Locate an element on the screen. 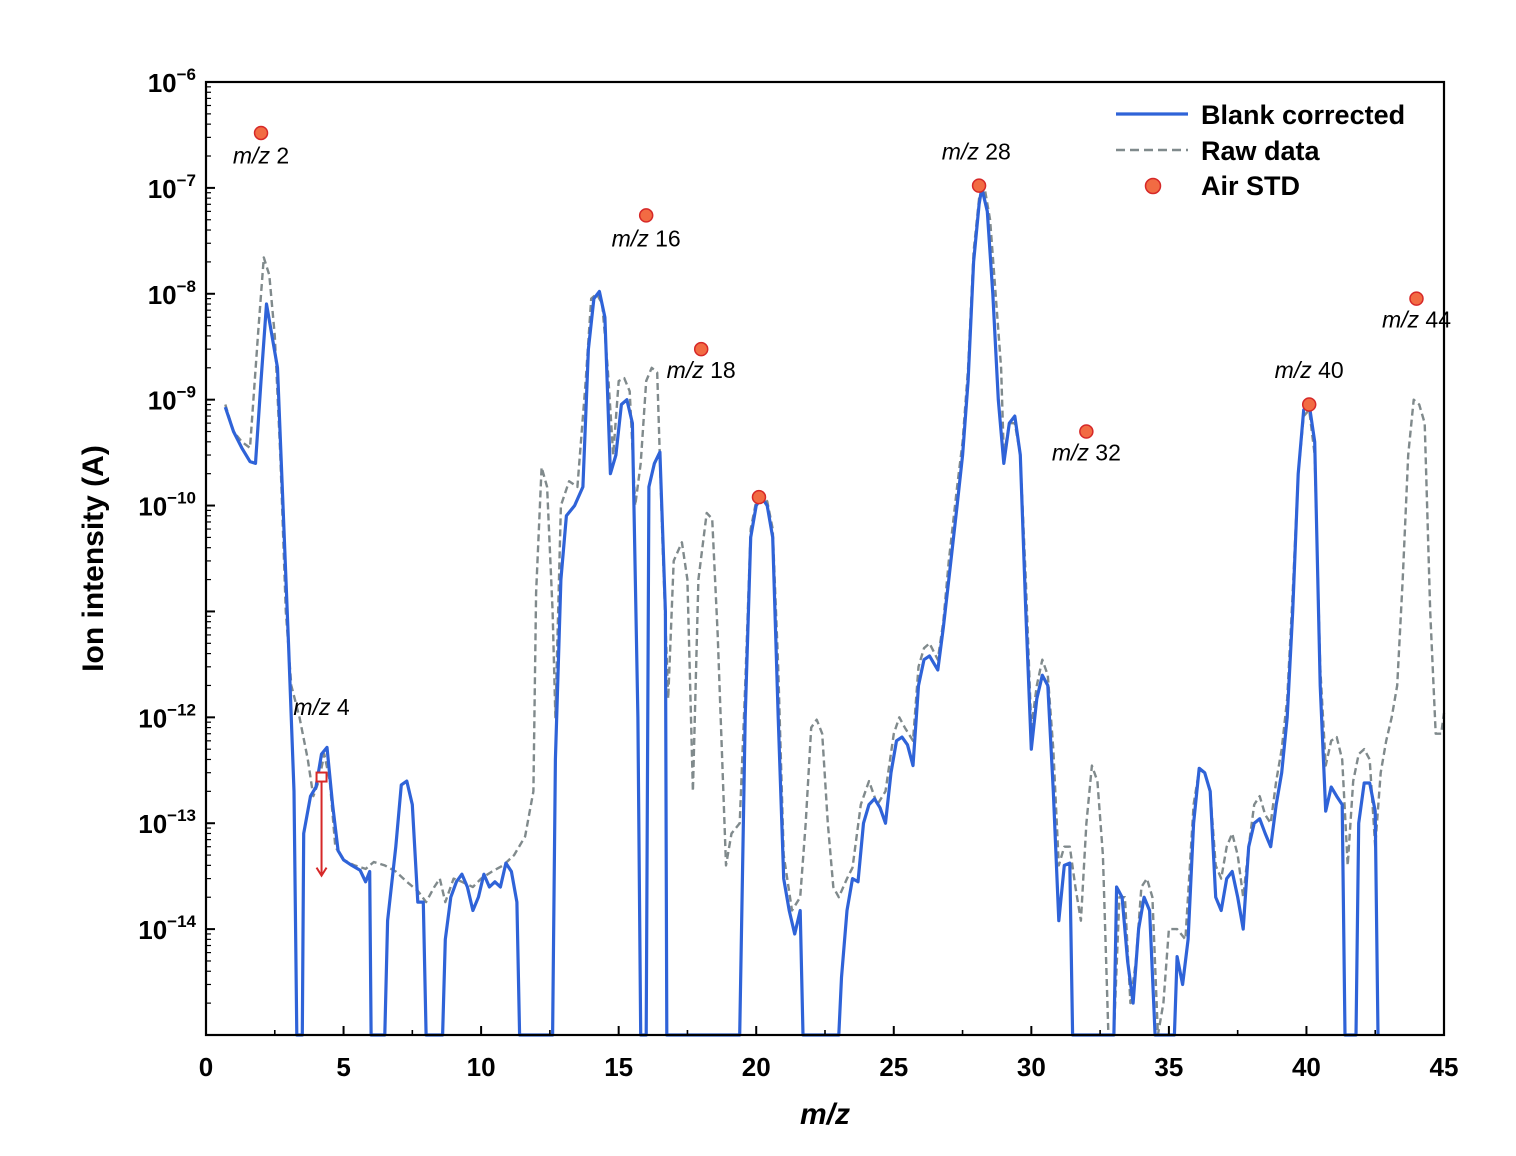  y-tick-label: 10⁻¹⁰ is located at coordinates (167, 505).